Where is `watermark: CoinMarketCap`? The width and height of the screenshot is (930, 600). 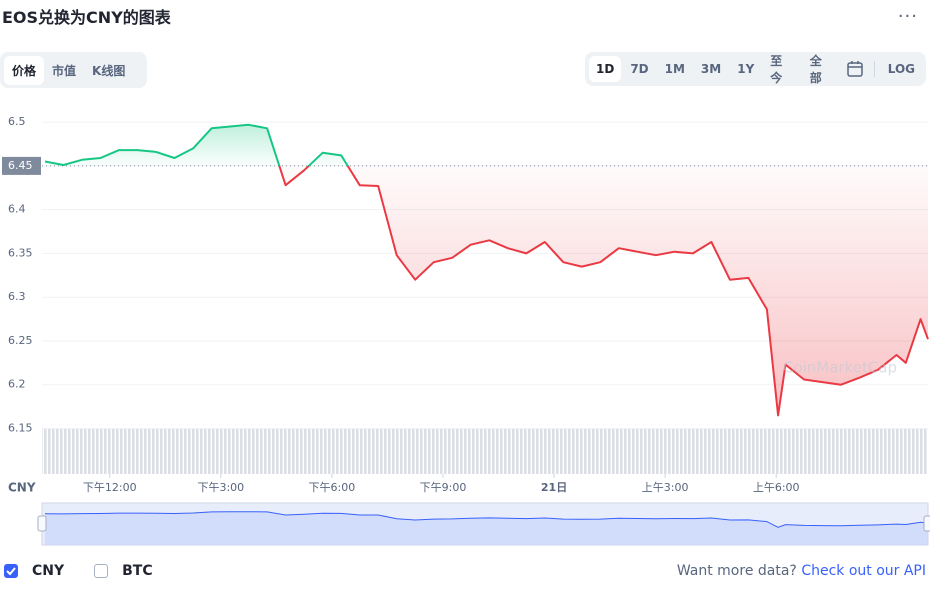 watermark: CoinMarketCap is located at coordinates (840, 368).